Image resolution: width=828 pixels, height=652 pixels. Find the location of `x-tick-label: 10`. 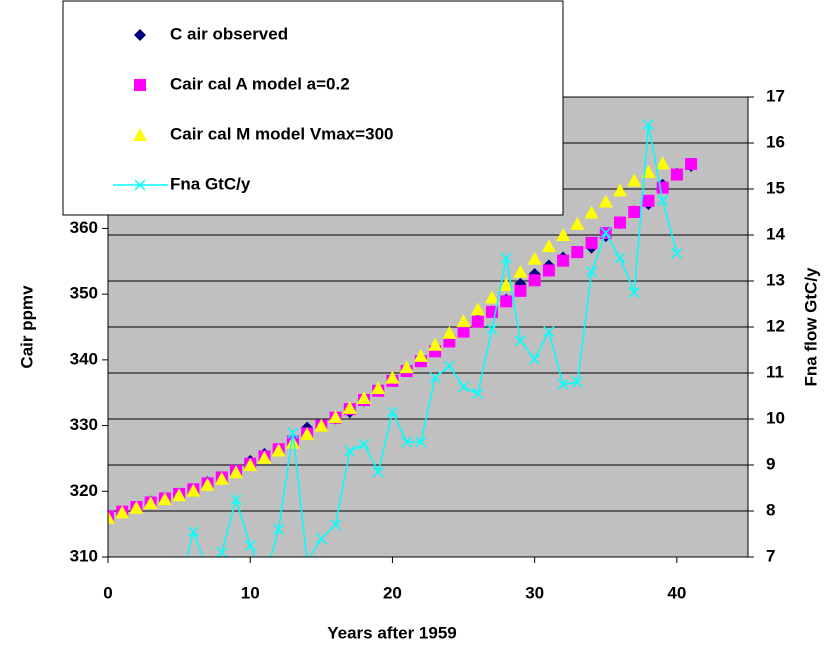

x-tick-label: 10 is located at coordinates (250, 592).